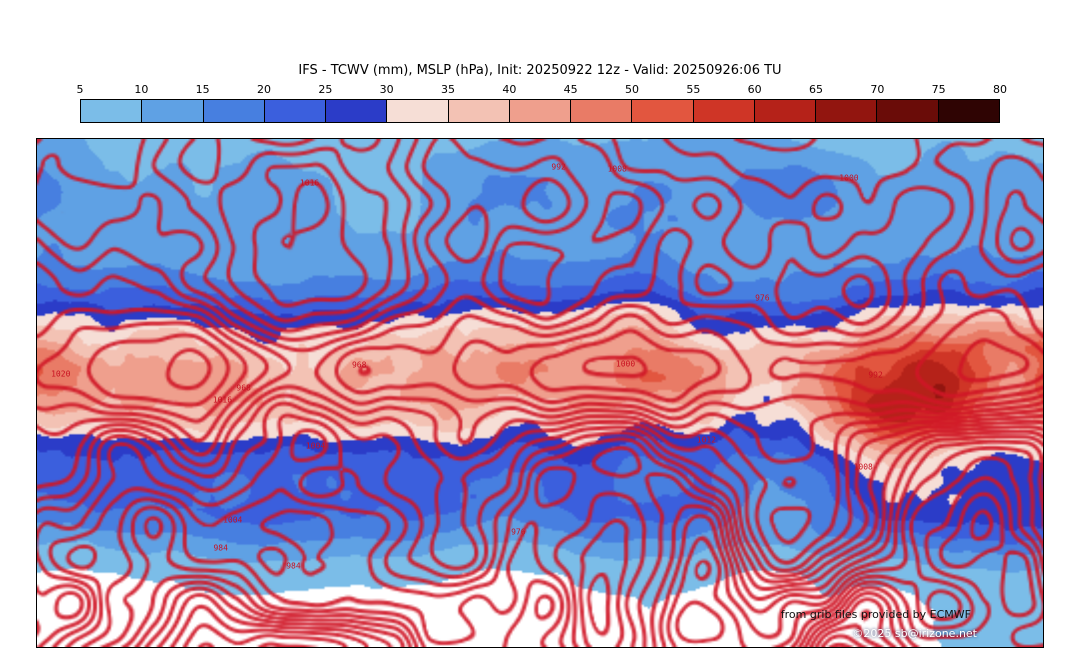 This screenshot has height=658, width=1080. I want to click on attribution-copyright: ©2025 sb@irizone.net, so click(914, 633).